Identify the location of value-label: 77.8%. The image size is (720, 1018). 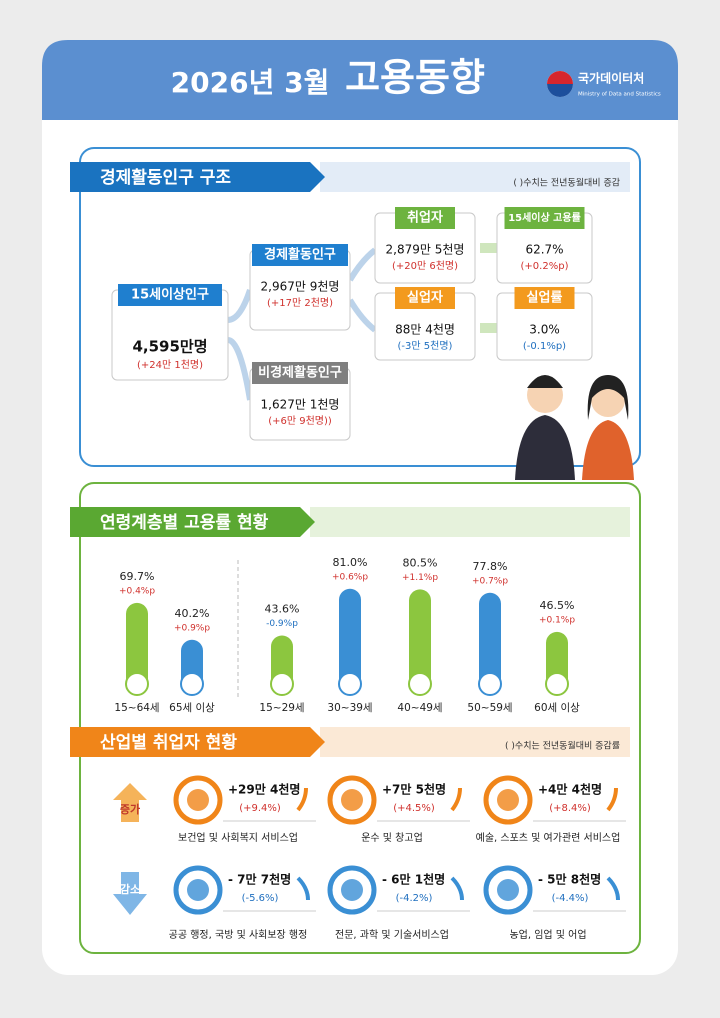
(490, 566).